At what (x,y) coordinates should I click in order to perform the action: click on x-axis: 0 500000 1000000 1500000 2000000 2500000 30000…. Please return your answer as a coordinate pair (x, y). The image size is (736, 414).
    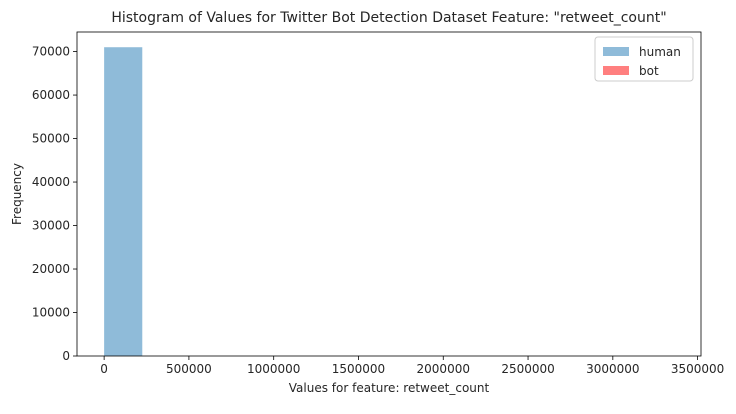
    Looking at the image, I should click on (412, 366).